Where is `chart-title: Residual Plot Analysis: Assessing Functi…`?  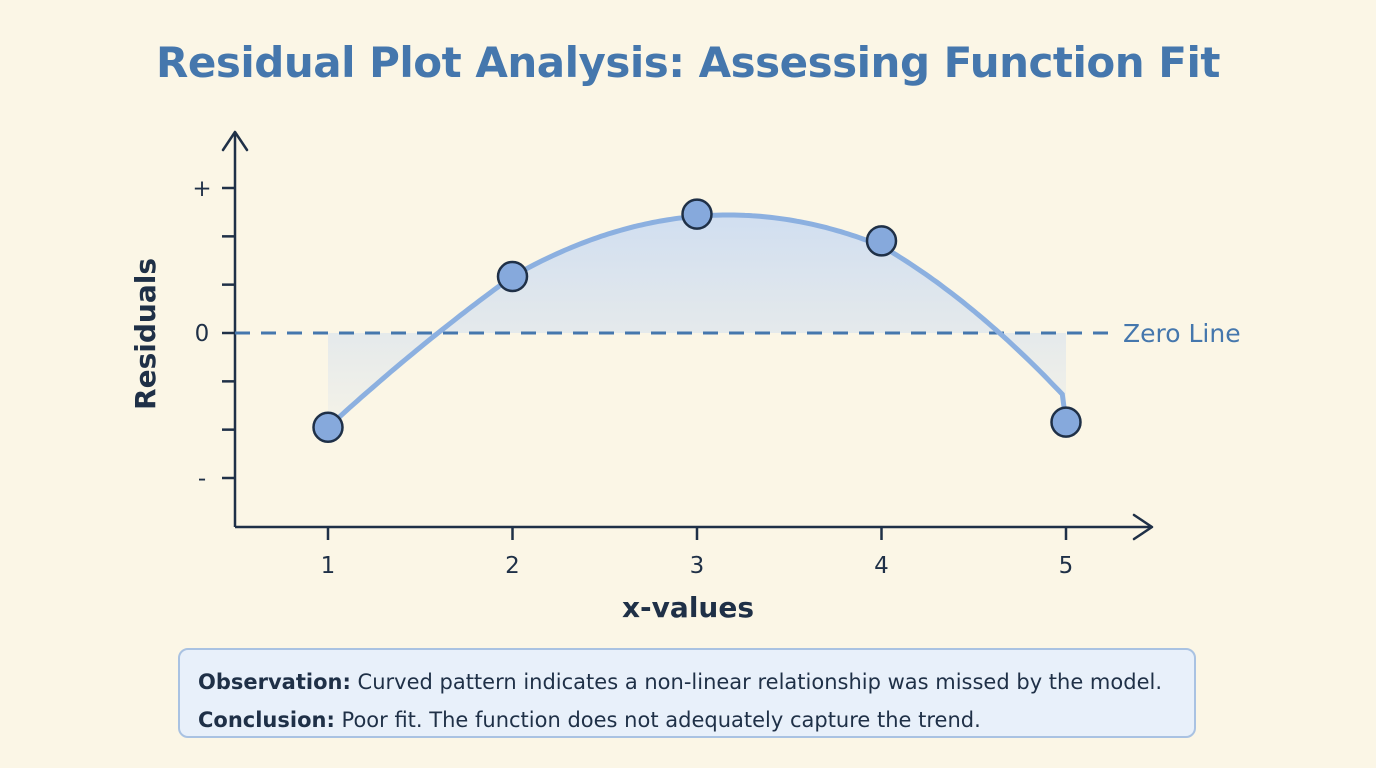 chart-title: Residual Plot Analysis: Assessing Functi… is located at coordinates (688, 62).